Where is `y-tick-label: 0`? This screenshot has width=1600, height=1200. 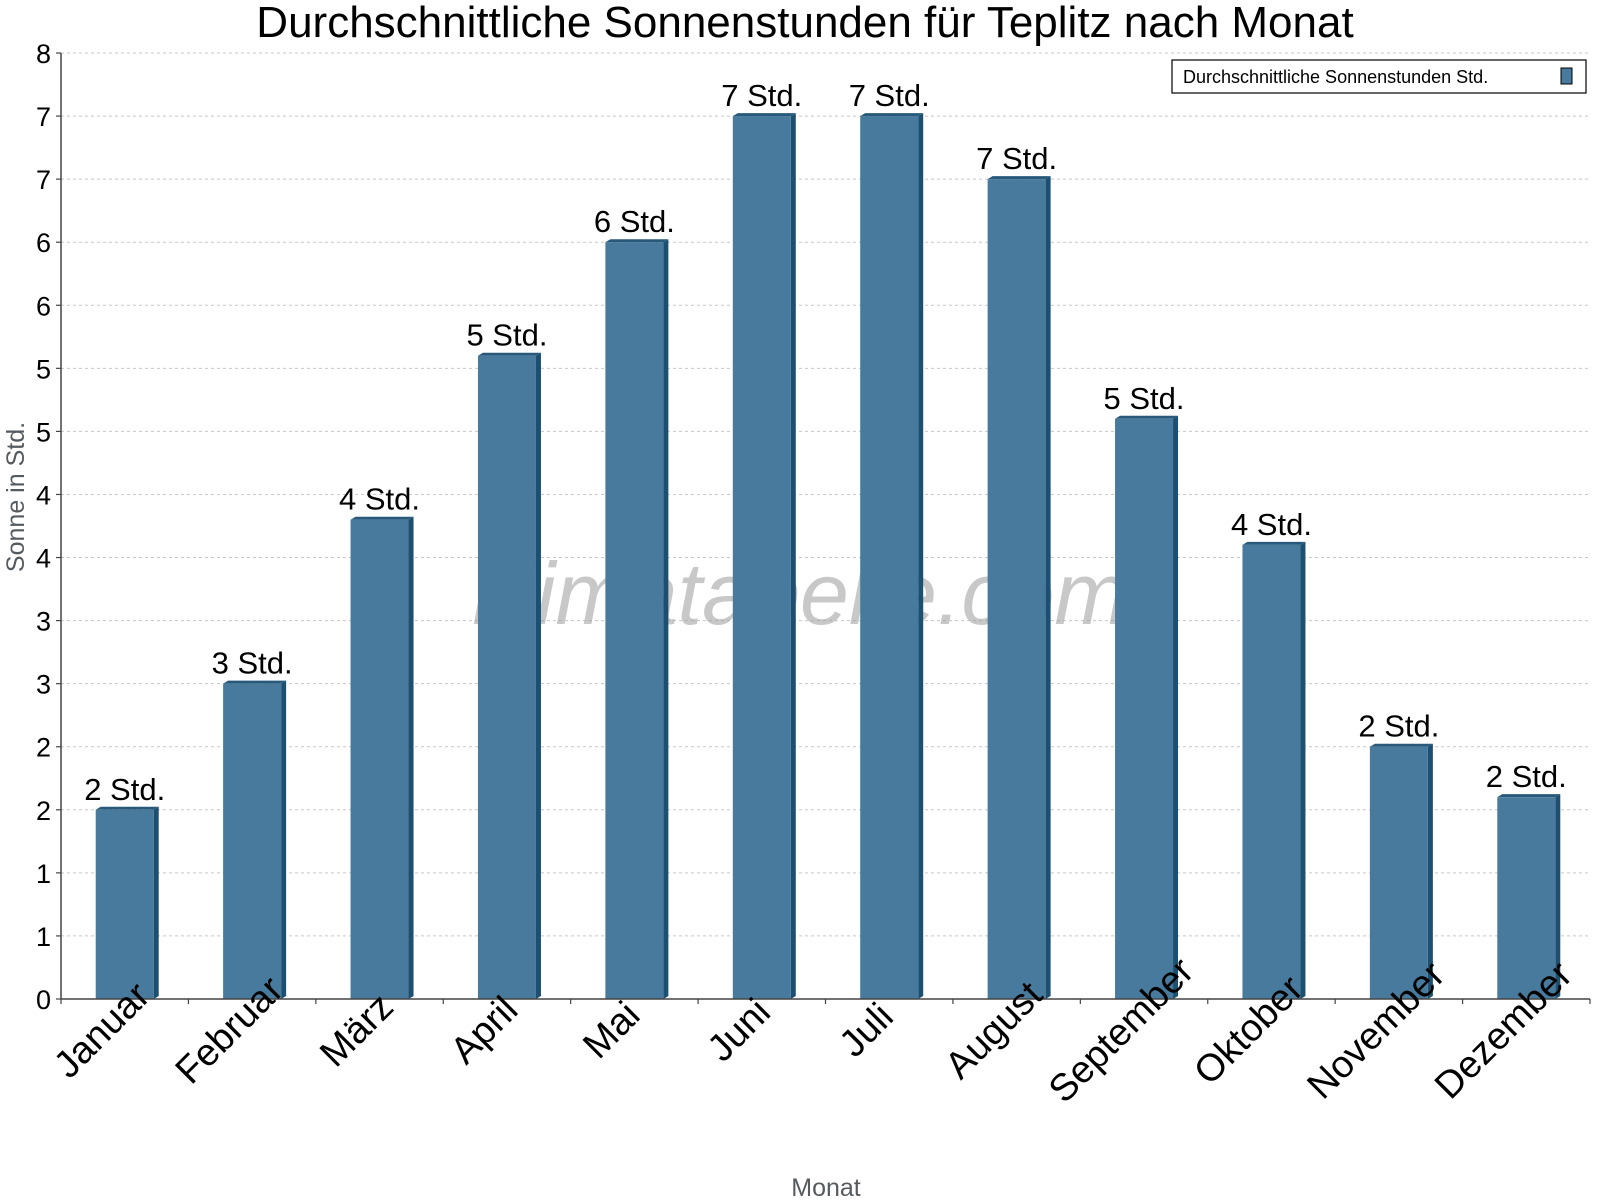 y-tick-label: 0 is located at coordinates (43, 1000).